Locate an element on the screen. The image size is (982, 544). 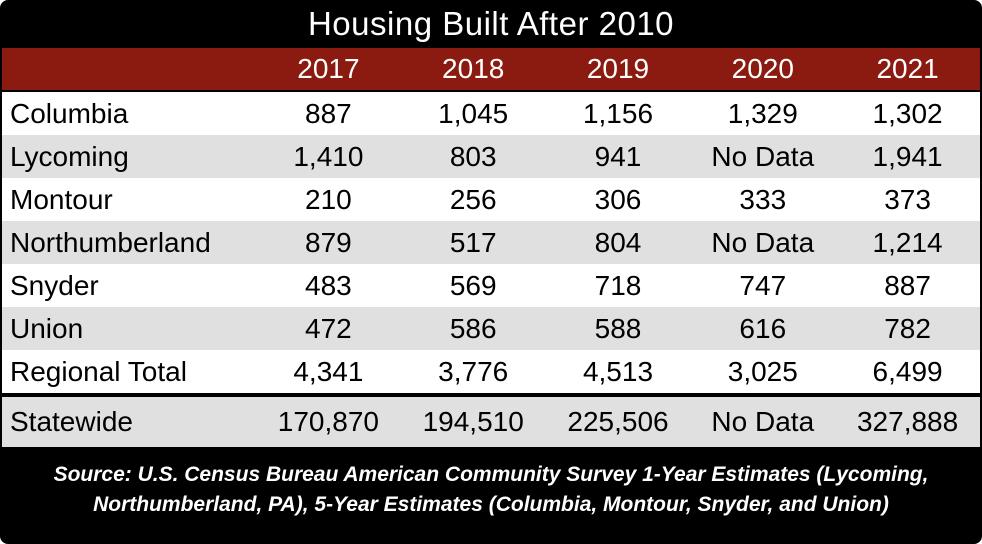
row-label: Snyder is located at coordinates (54, 285).